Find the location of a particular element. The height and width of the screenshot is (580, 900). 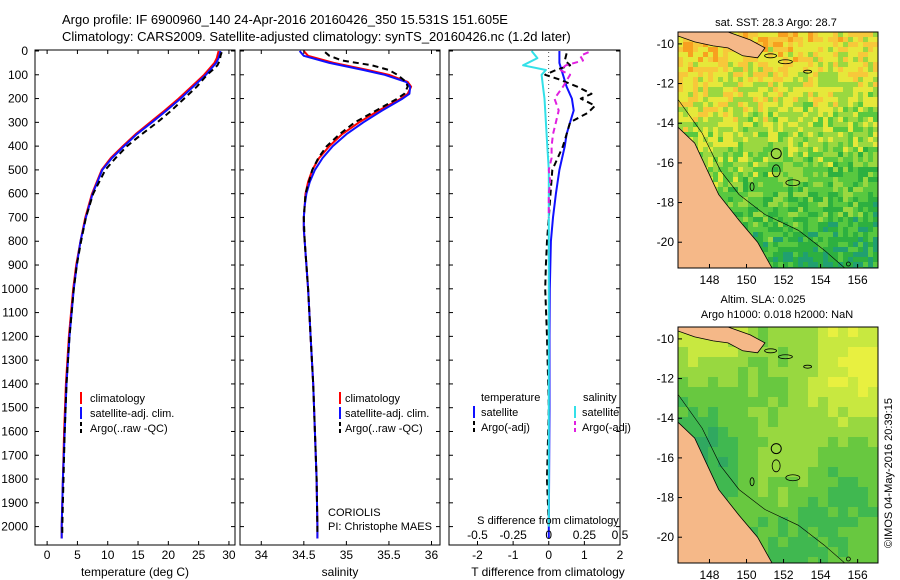

png-land is located at coordinates (722, 45).